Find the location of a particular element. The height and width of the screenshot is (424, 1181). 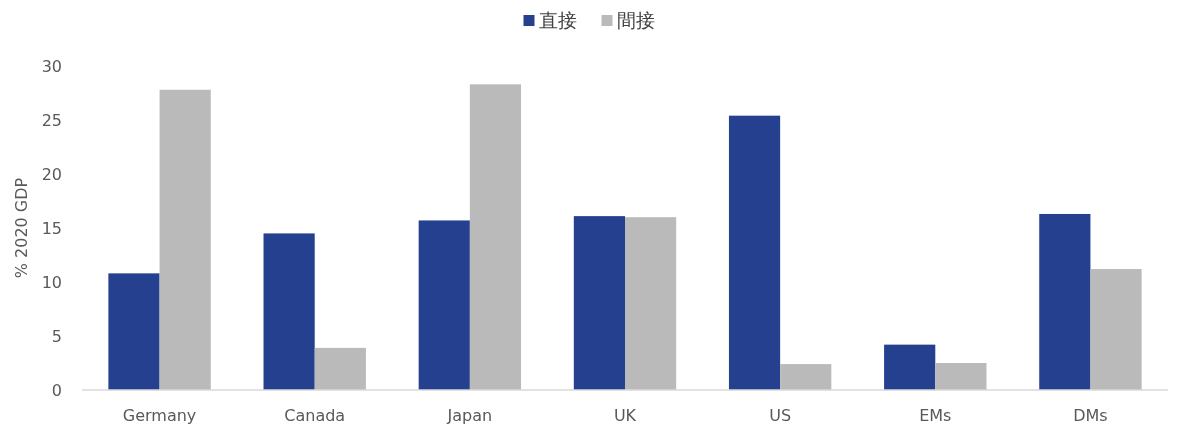

legend-label: 間接 is located at coordinates (635, 20).